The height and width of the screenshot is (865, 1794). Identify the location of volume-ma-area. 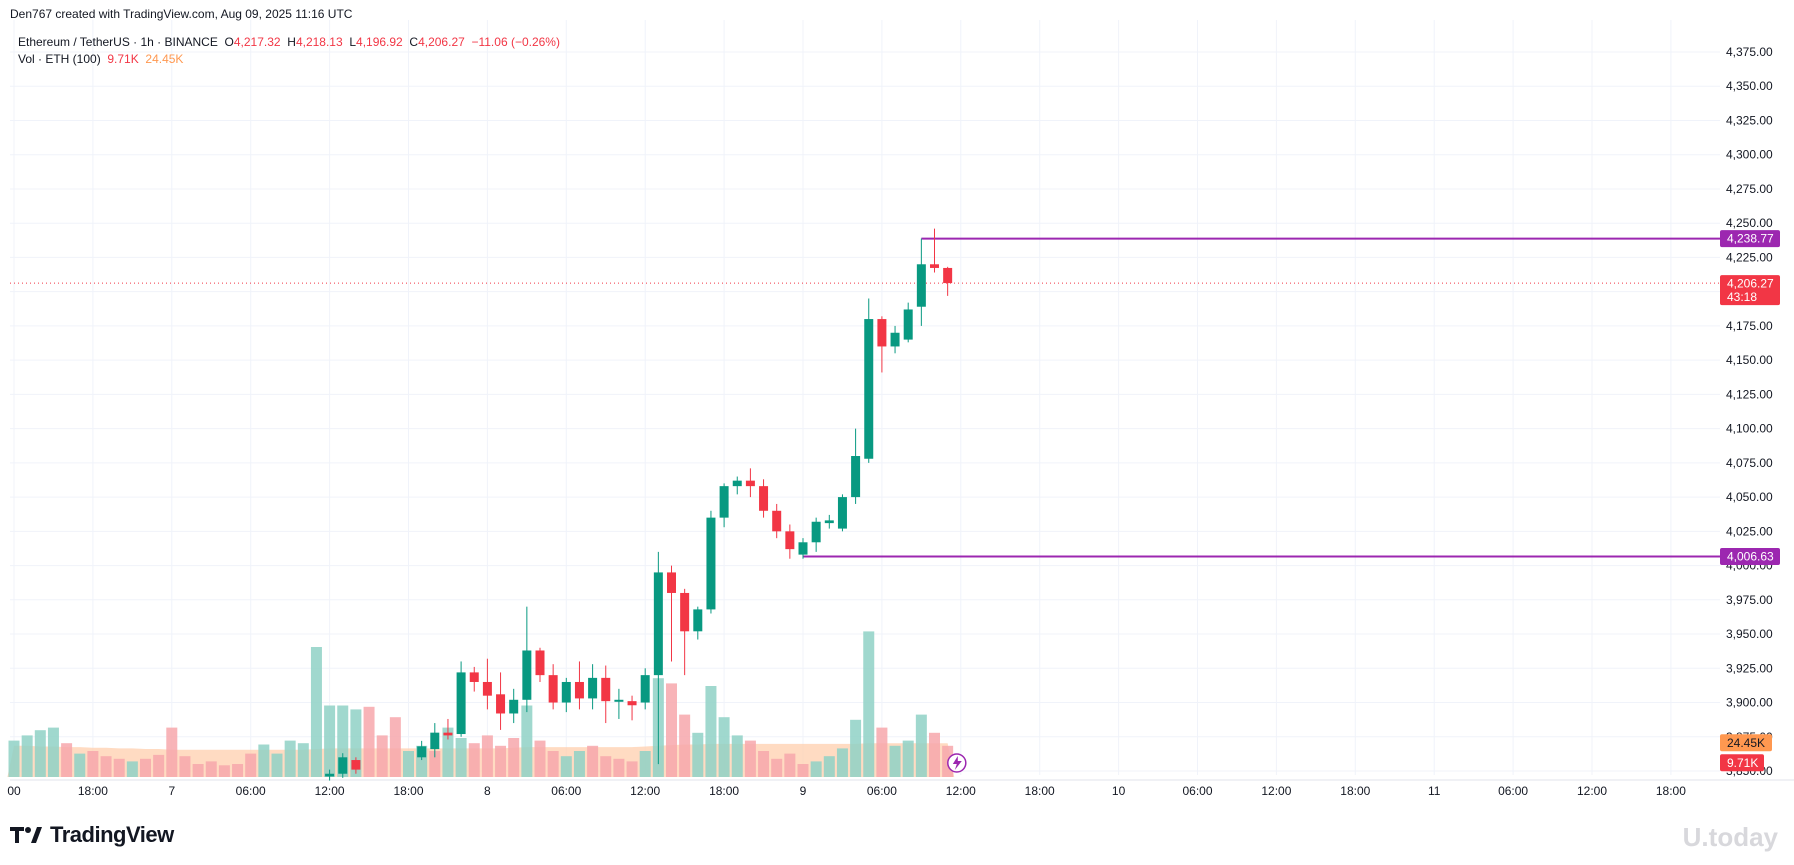
(481, 760).